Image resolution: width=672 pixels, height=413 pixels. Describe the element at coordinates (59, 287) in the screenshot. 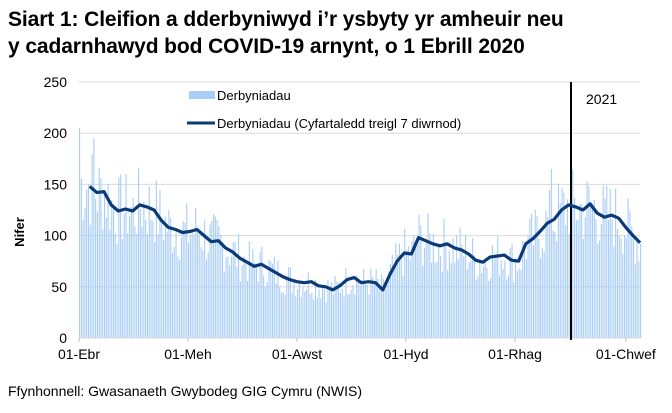

I see `y-tick-label: 50` at that location.